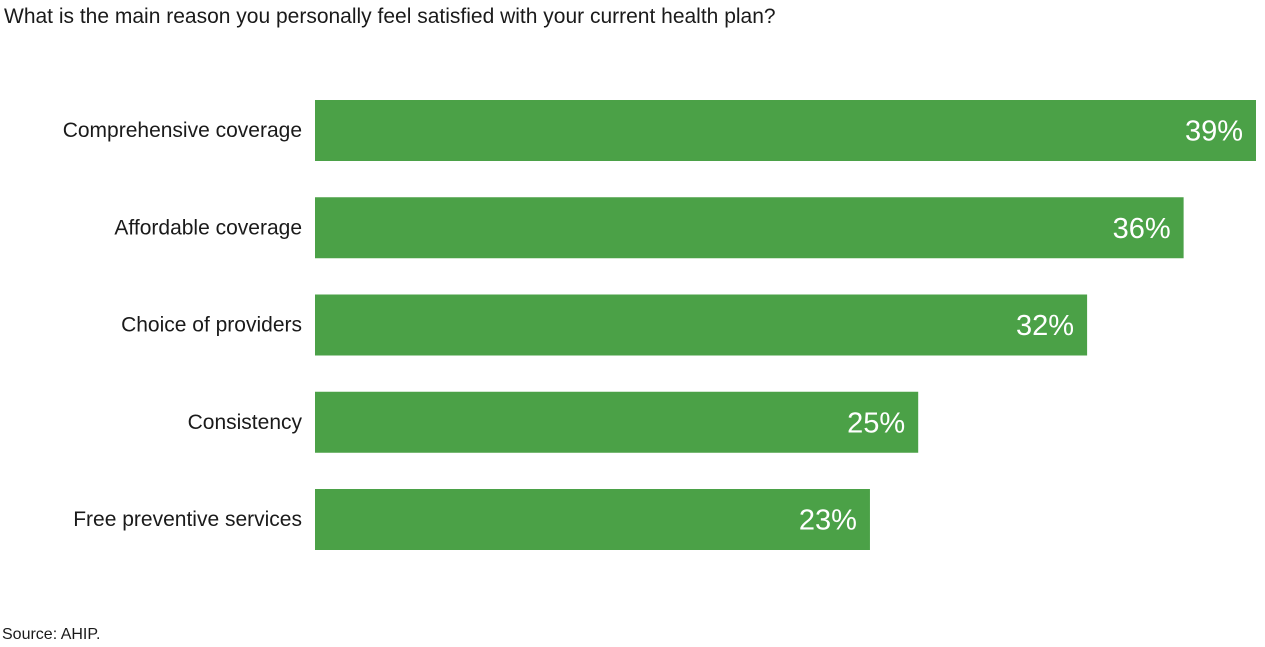 This screenshot has width=1265, height=647. I want to click on value-label-3: 25%, so click(876, 423).